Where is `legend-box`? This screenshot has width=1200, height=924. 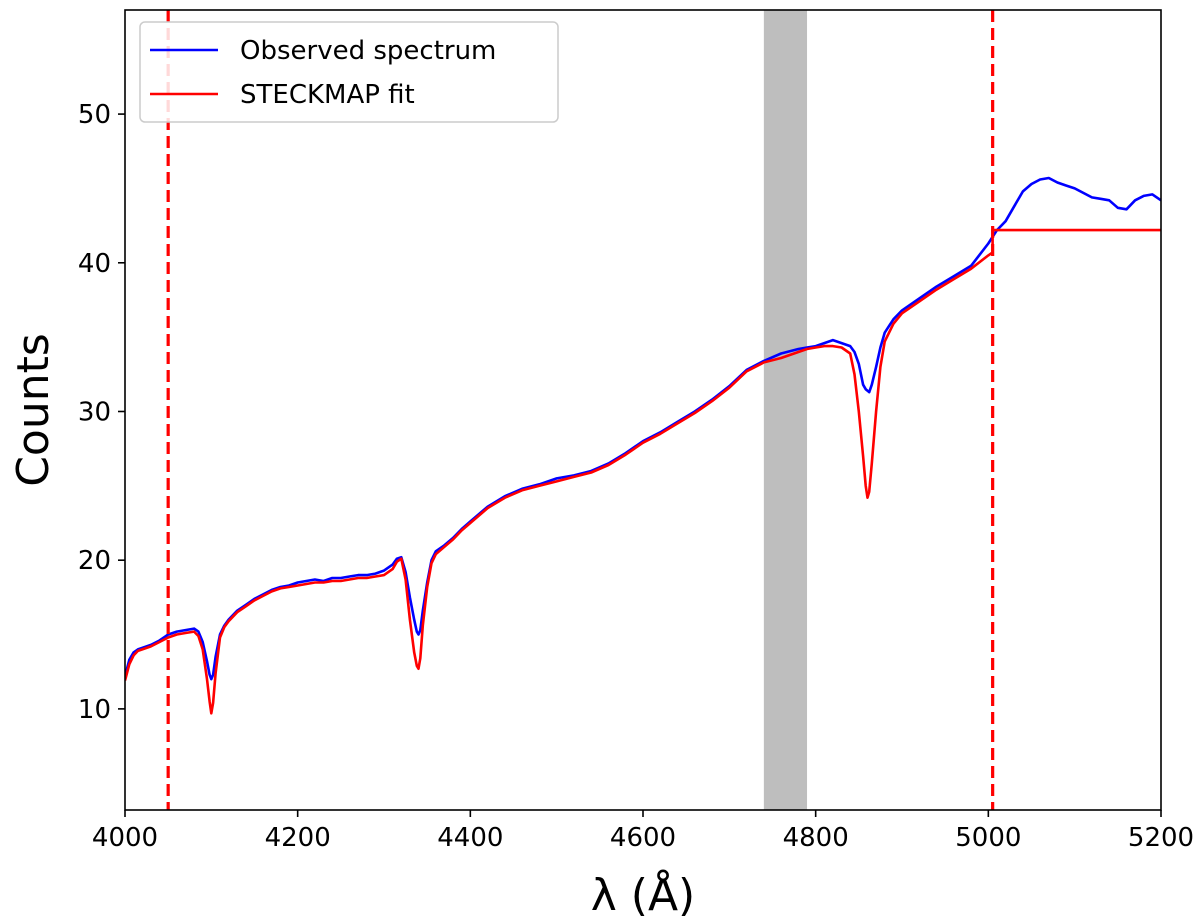 legend-box is located at coordinates (349, 72).